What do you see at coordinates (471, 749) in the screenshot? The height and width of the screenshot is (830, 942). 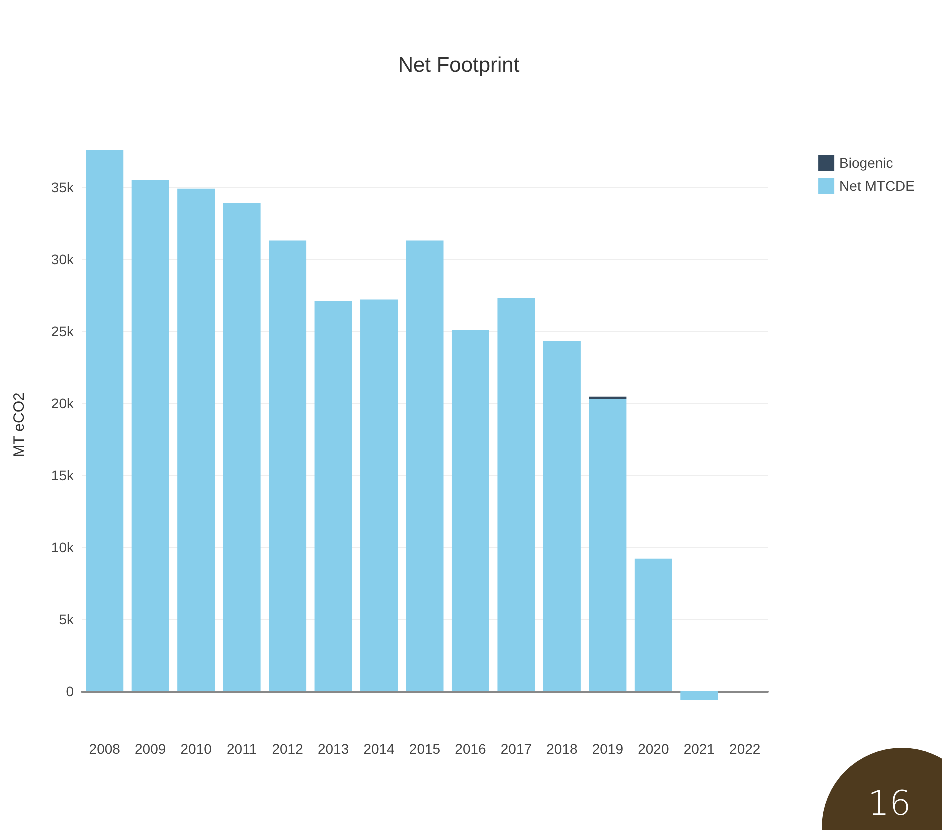 I see `x-tick-label: 2016` at bounding box center [471, 749].